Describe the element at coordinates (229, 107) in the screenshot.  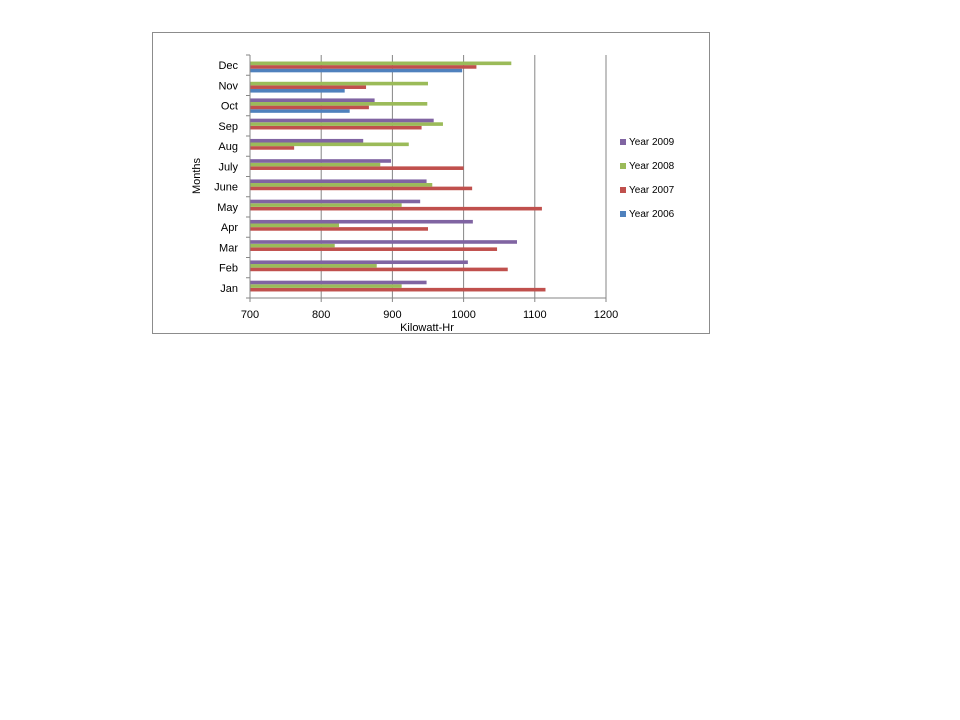
I see `y-tick-label: Oct` at that location.